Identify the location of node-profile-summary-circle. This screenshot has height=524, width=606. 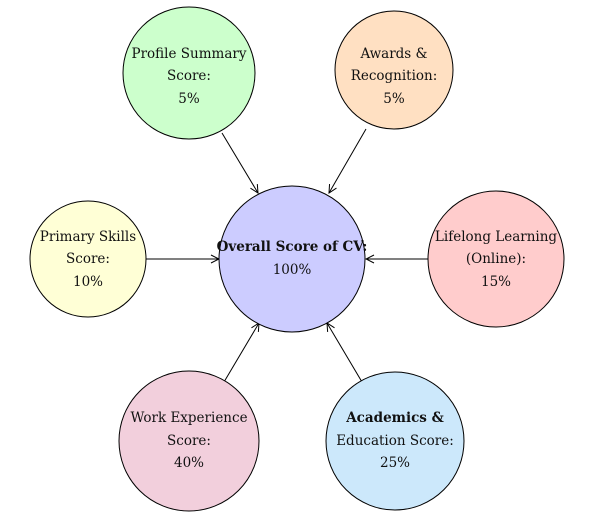
(189, 73).